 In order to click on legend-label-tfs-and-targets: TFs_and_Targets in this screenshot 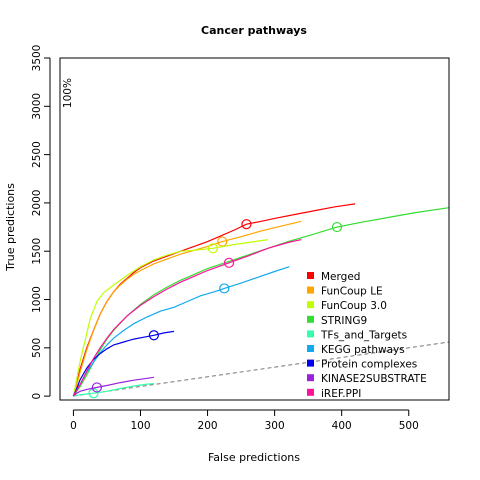, I will do `click(363, 335)`.